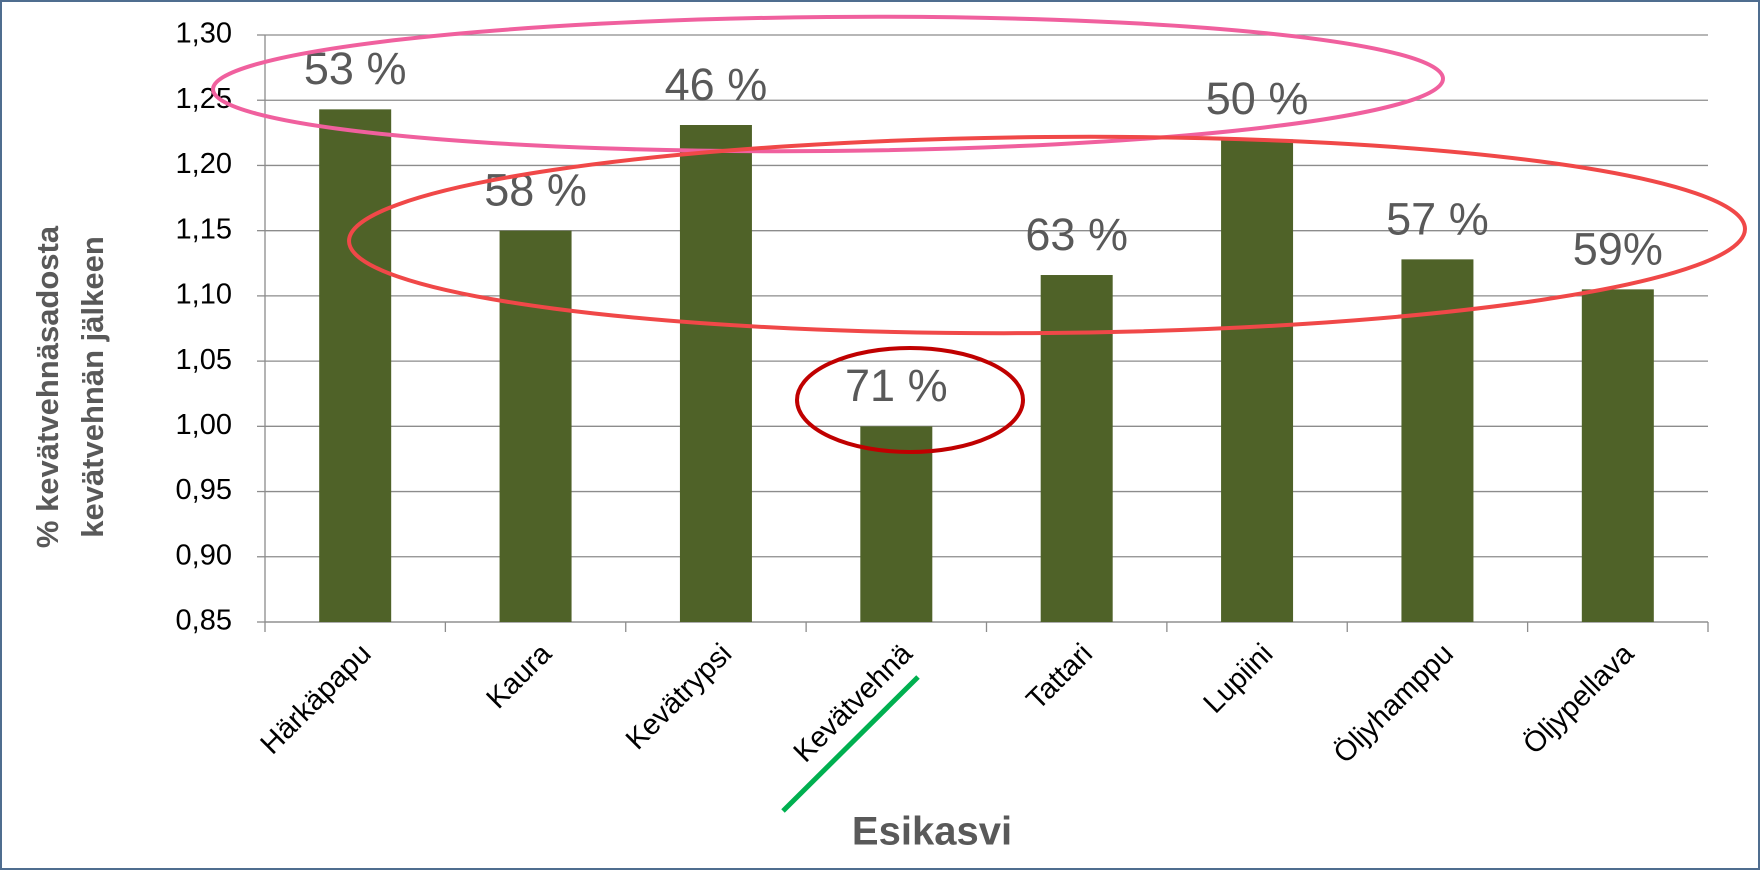  I want to click on bar-annotation: 57 %, so click(1437, 218).